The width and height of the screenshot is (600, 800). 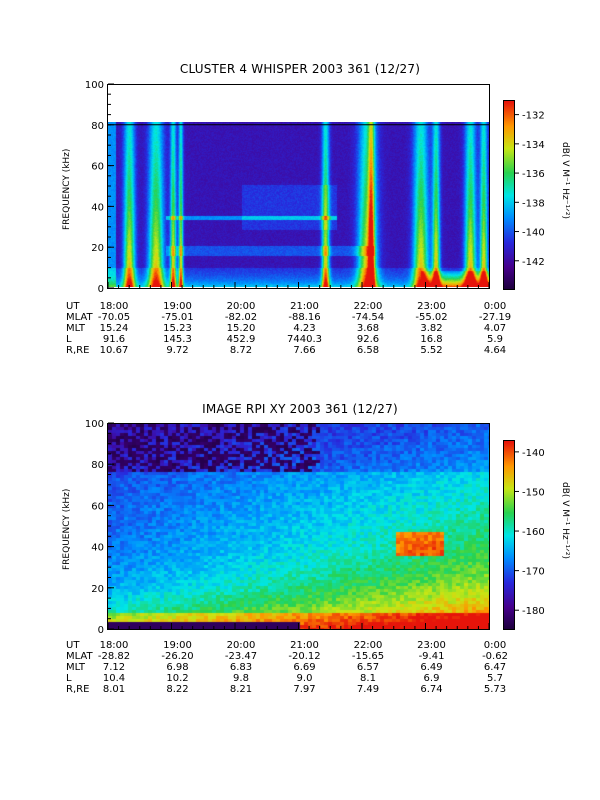 What do you see at coordinates (495, 339) in the screenshot?
I see `ephemeris-value: 5.9` at bounding box center [495, 339].